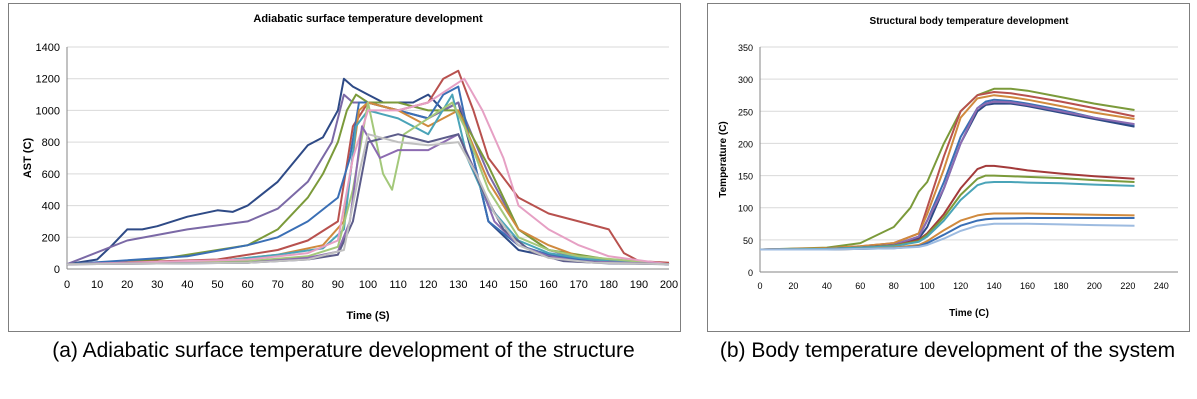  What do you see at coordinates (247, 285) in the screenshot?
I see `chart-a-x-tick-label: 60` at bounding box center [247, 285].